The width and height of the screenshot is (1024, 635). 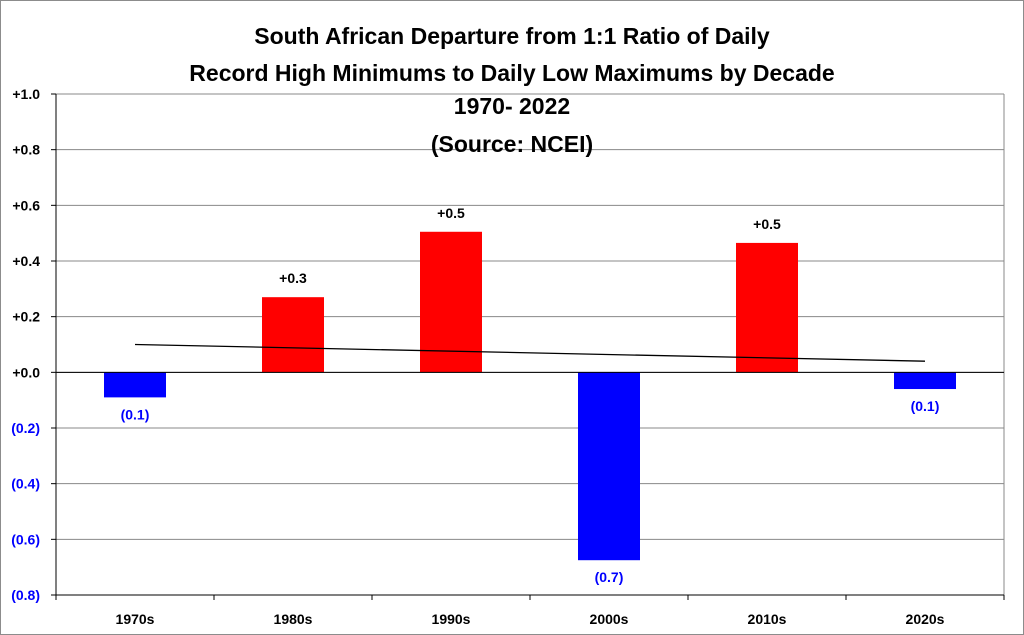 I want to click on data-label-1970s: (0.1), so click(x=135, y=414).